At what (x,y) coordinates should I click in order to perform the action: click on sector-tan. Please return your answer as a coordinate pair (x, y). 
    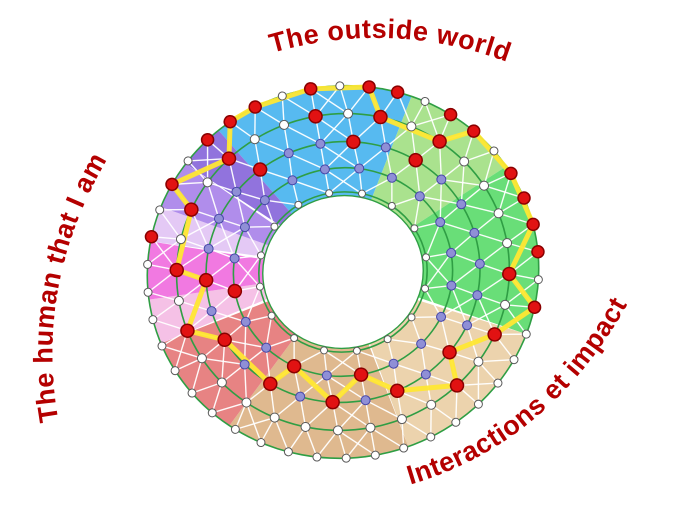
    Looking at the image, I should click on (319, 396).